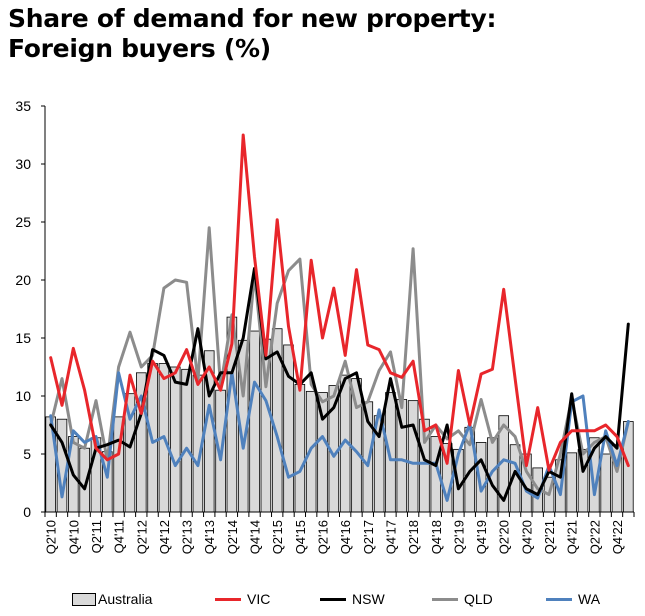 The width and height of the screenshot is (645, 616). What do you see at coordinates (526, 537) in the screenshot?
I see `x-tick-label: Q4'20` at bounding box center [526, 537].